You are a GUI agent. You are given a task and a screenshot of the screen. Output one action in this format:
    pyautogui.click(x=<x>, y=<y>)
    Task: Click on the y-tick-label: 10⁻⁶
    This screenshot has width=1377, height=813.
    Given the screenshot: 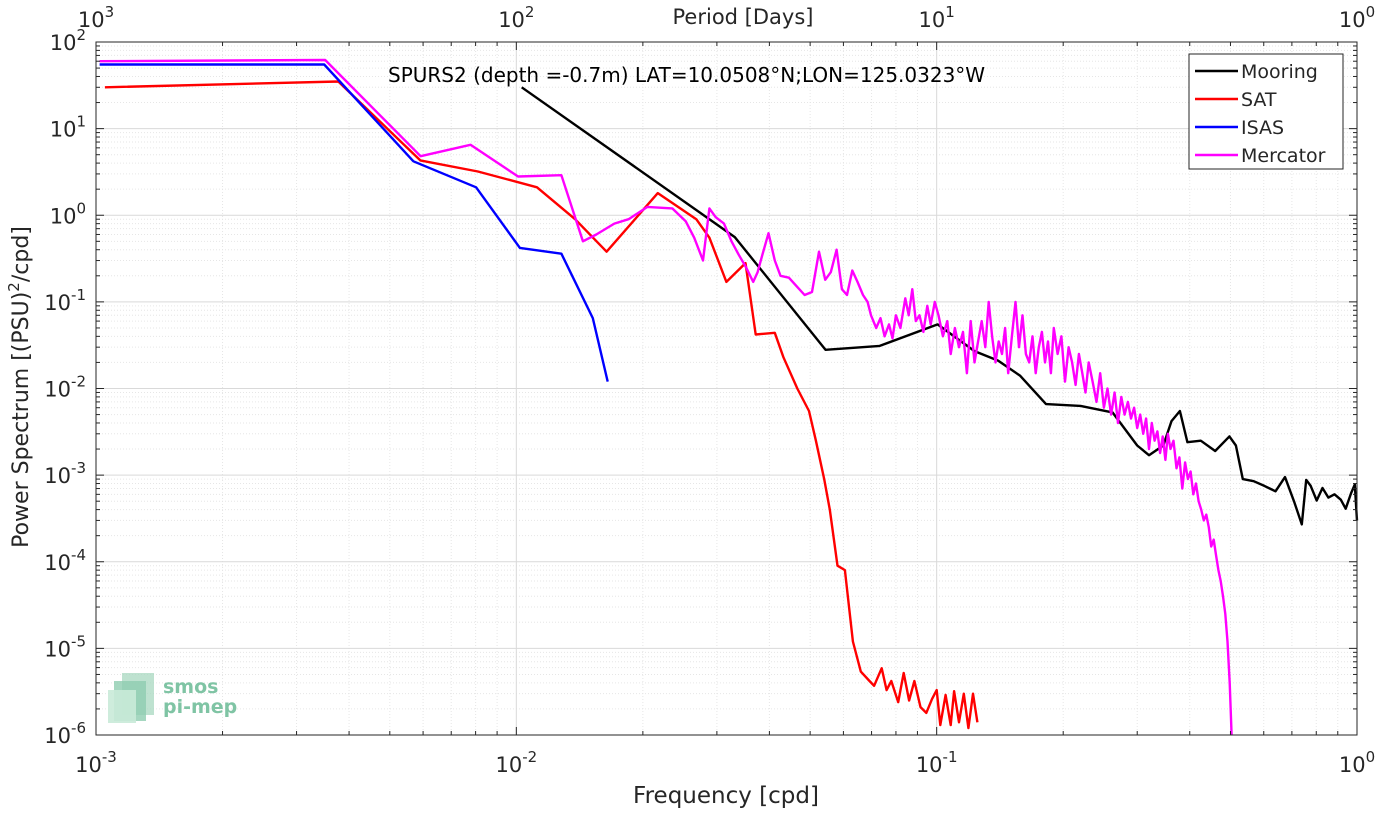 What is the action you would take?
    pyautogui.click(x=65, y=733)
    